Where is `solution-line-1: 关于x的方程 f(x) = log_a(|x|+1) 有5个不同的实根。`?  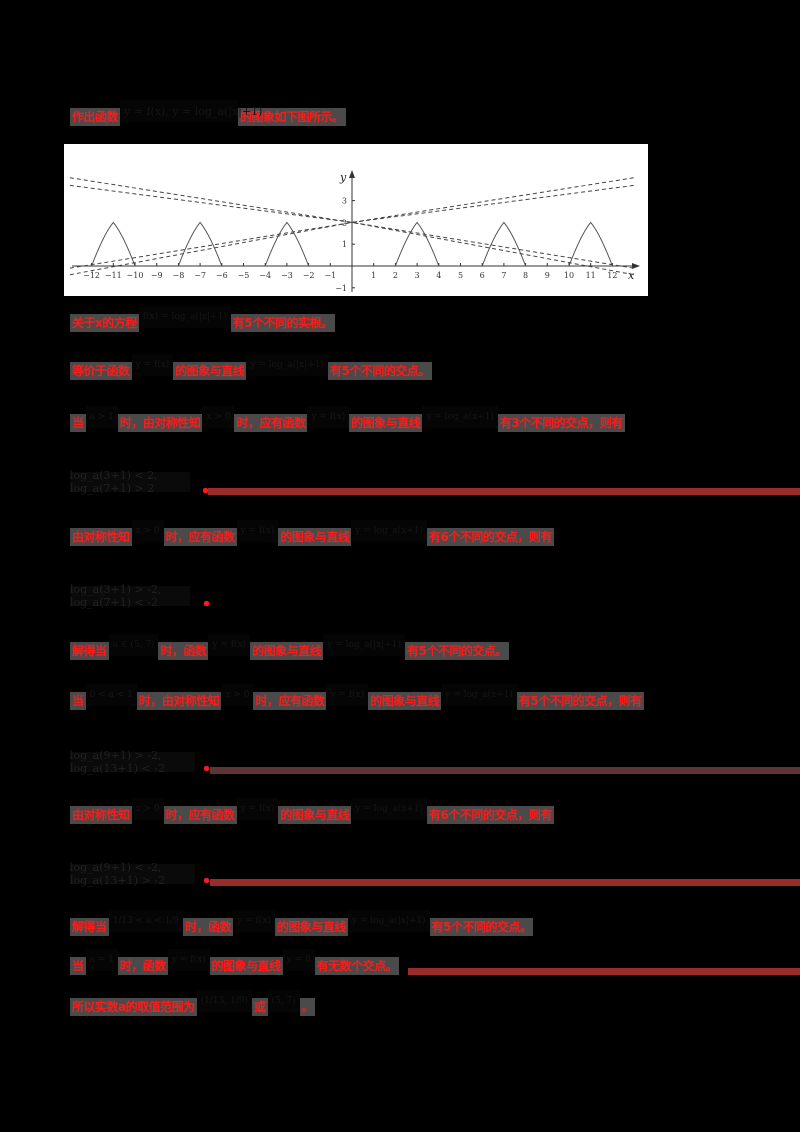
solution-line-1: 关于x的方程 f(x) = log_a(|x|+1) 有5个不同的实根。 is located at coordinates (202, 320).